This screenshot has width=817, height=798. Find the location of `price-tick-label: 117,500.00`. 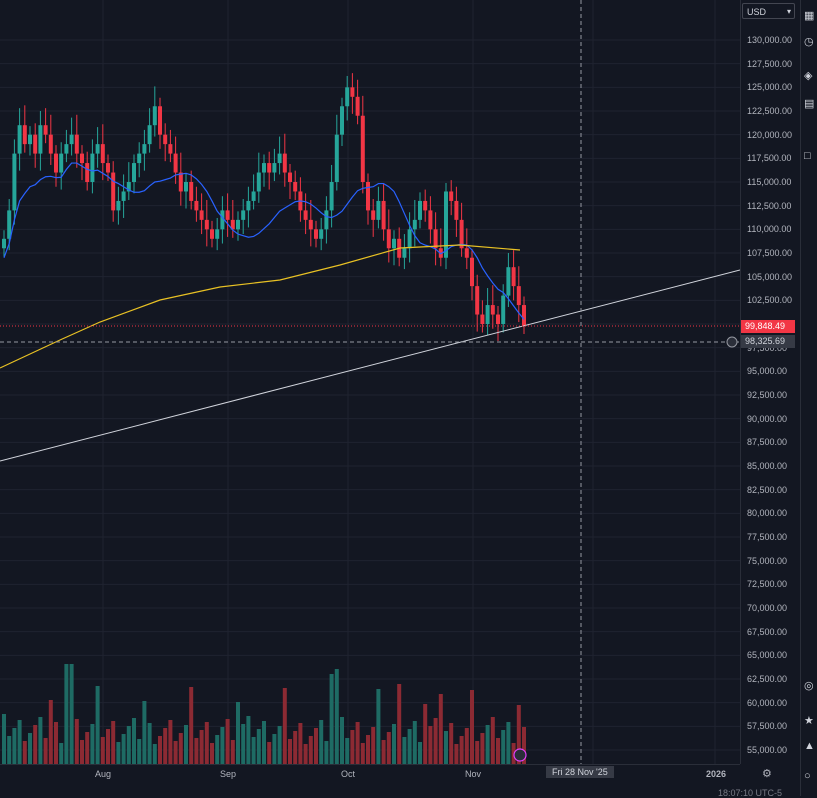

price-tick-label: 117,500.00 is located at coordinates (769, 158).